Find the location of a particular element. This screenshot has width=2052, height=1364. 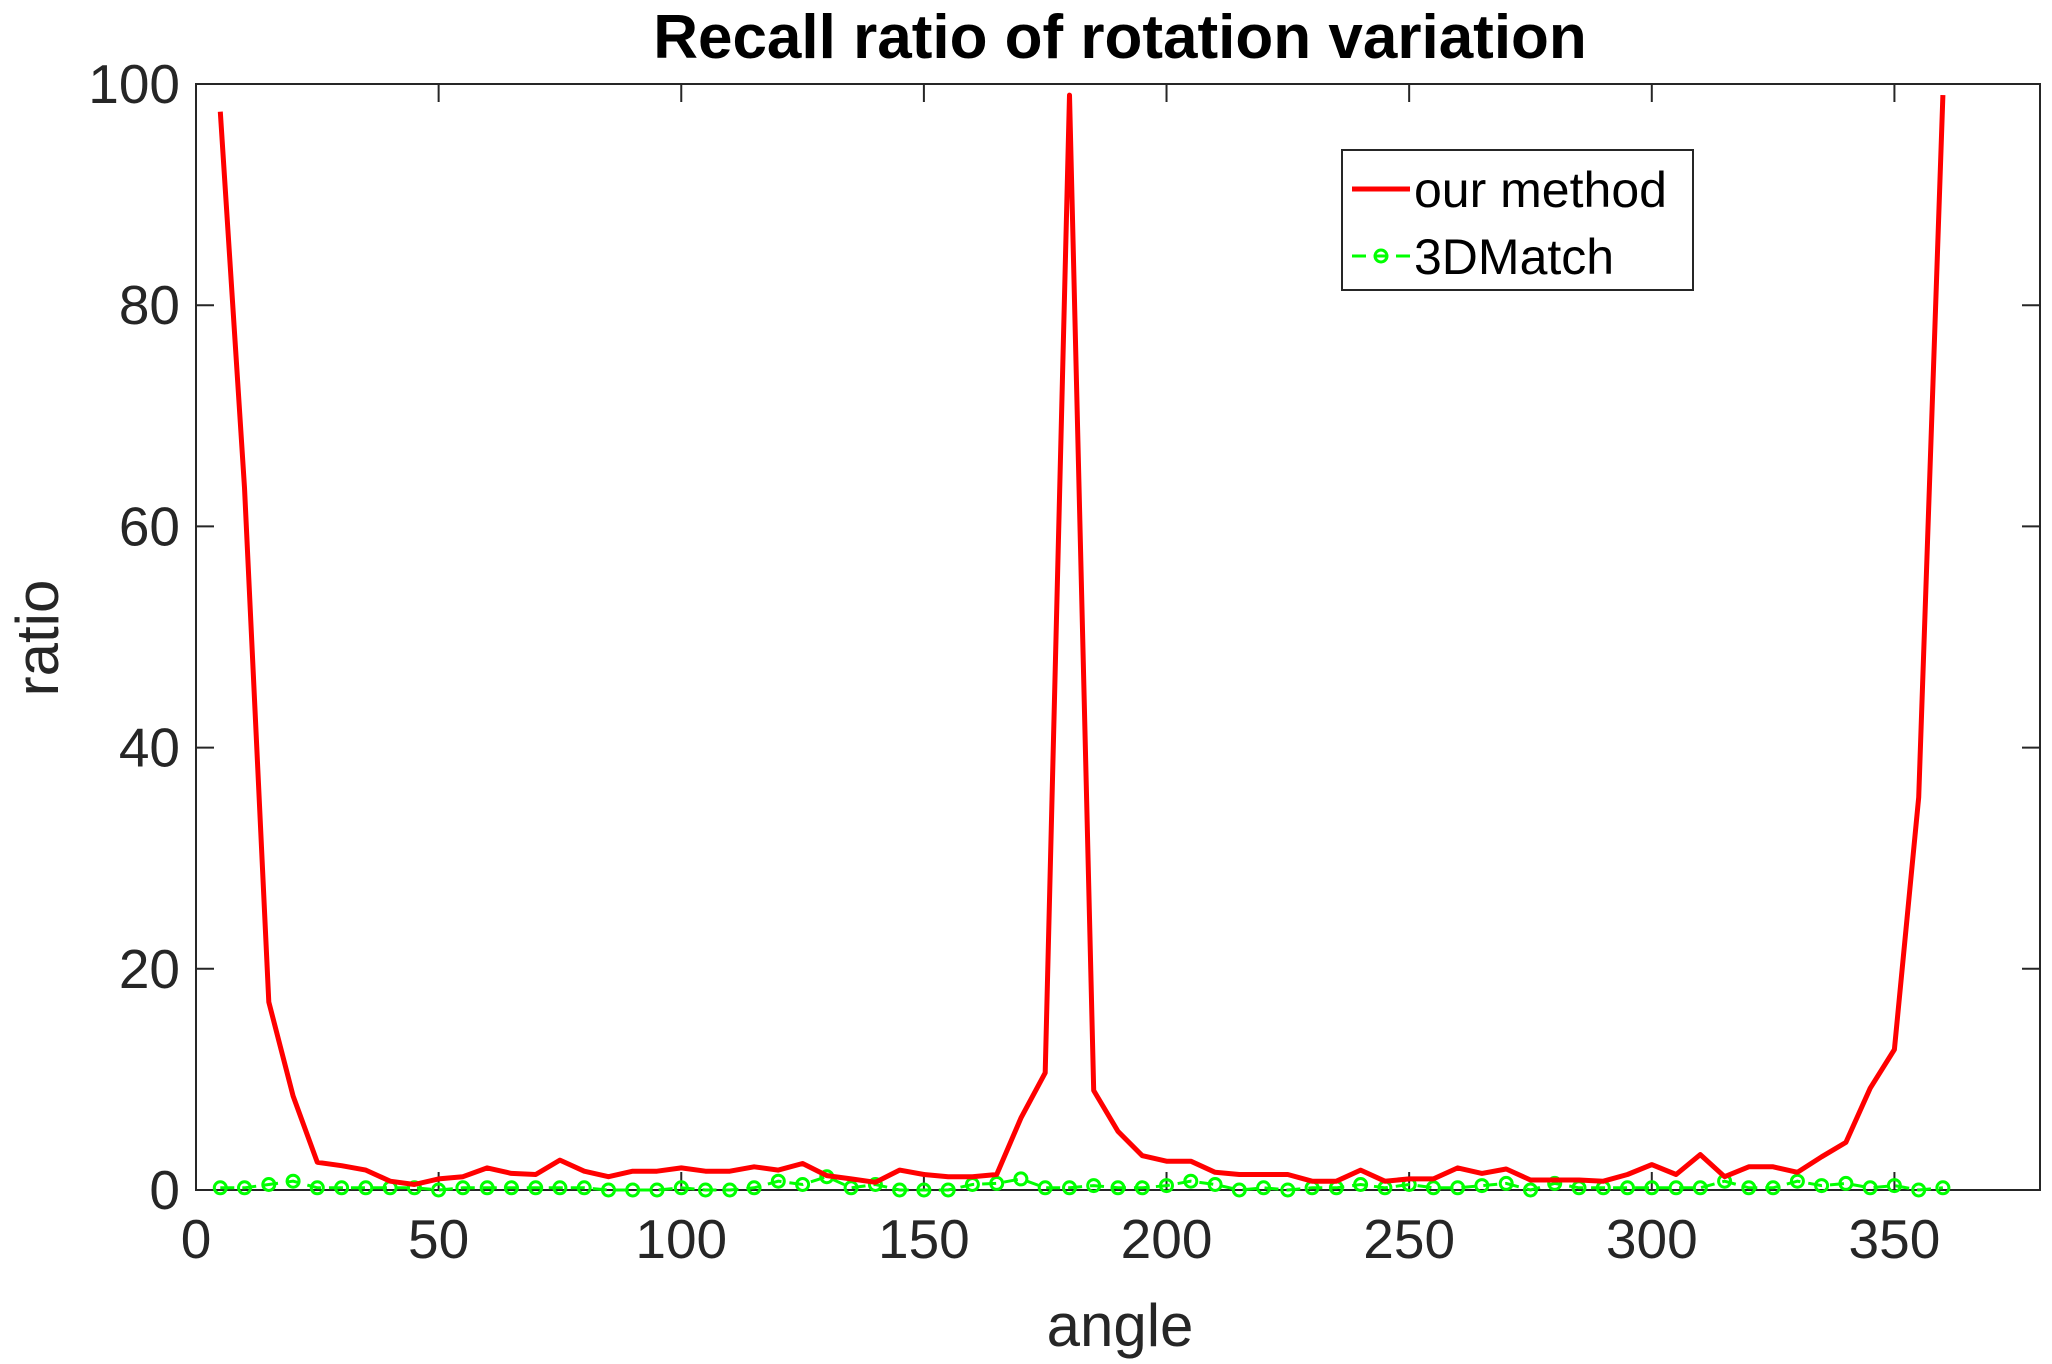

legend-box is located at coordinates (1517, 220).